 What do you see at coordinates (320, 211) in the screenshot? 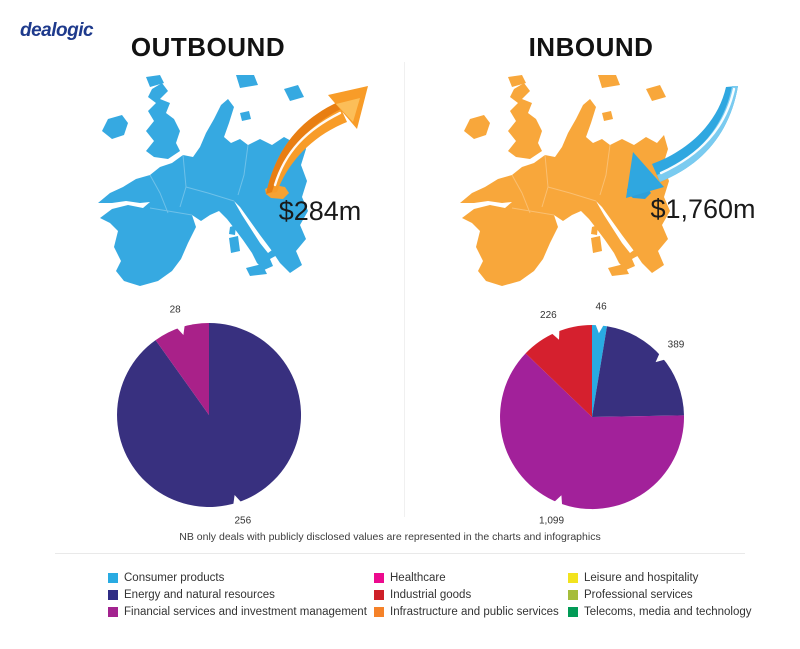
I see `outbound-value: $284m` at bounding box center [320, 211].